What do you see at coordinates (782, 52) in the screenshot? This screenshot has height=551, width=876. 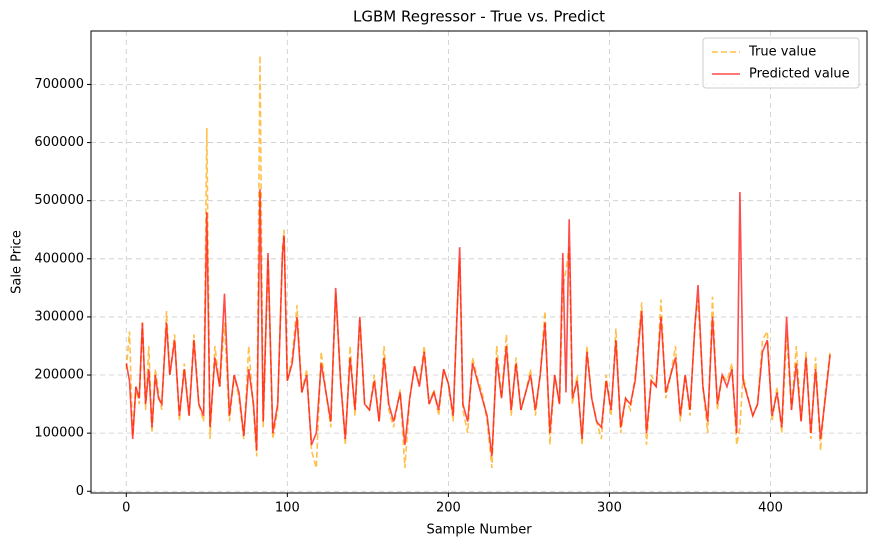 I see `legend-label: True value` at bounding box center [782, 52].